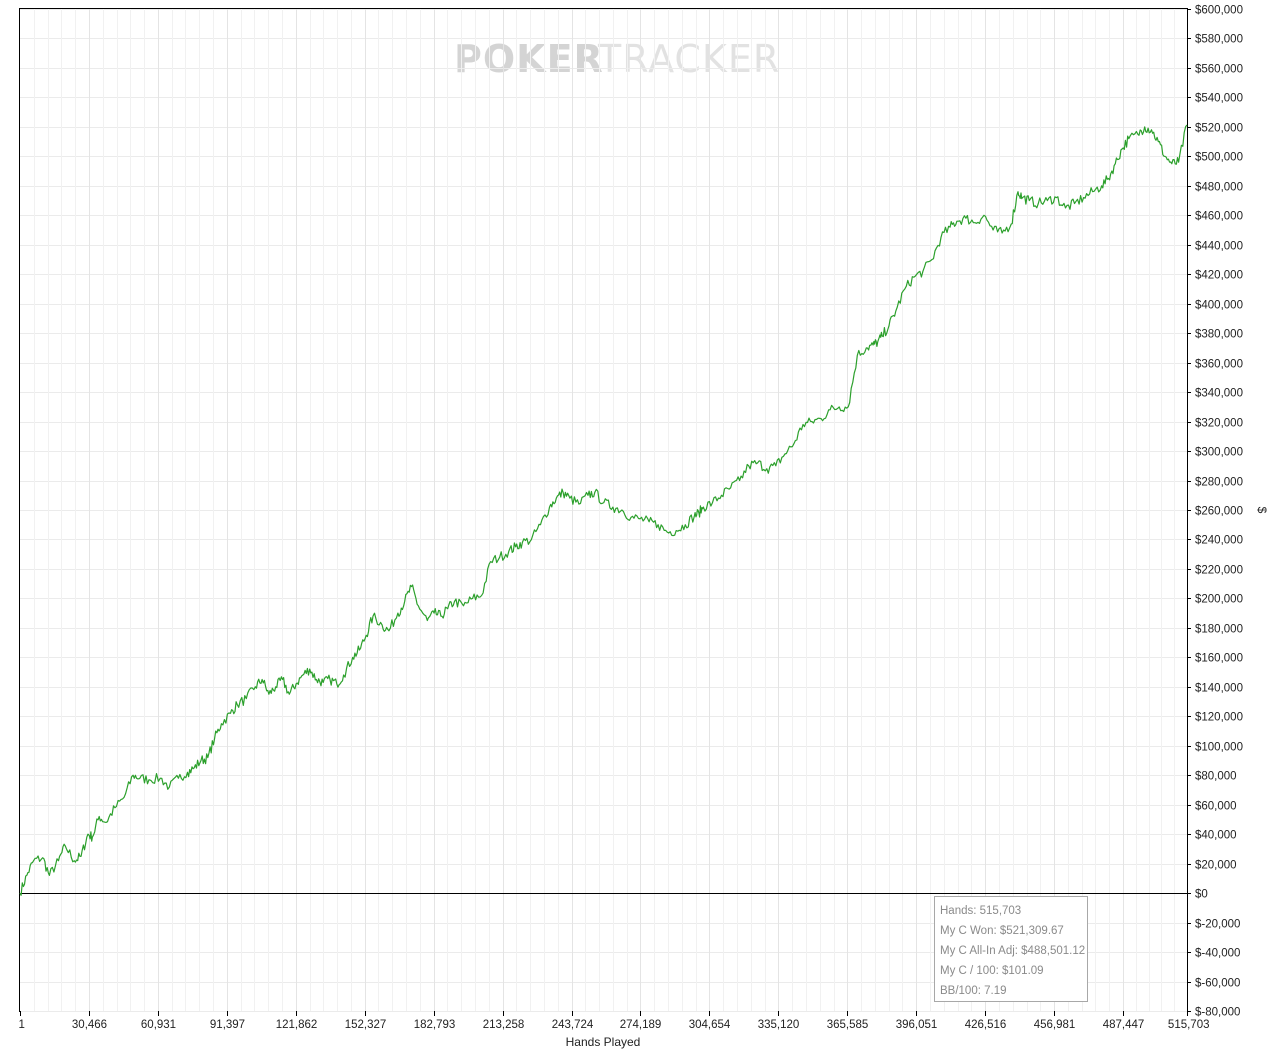 The height and width of the screenshot is (1052, 1281). Describe the element at coordinates (1219, 483) in the screenshot. I see `y-tick-label: $280,000` at that location.